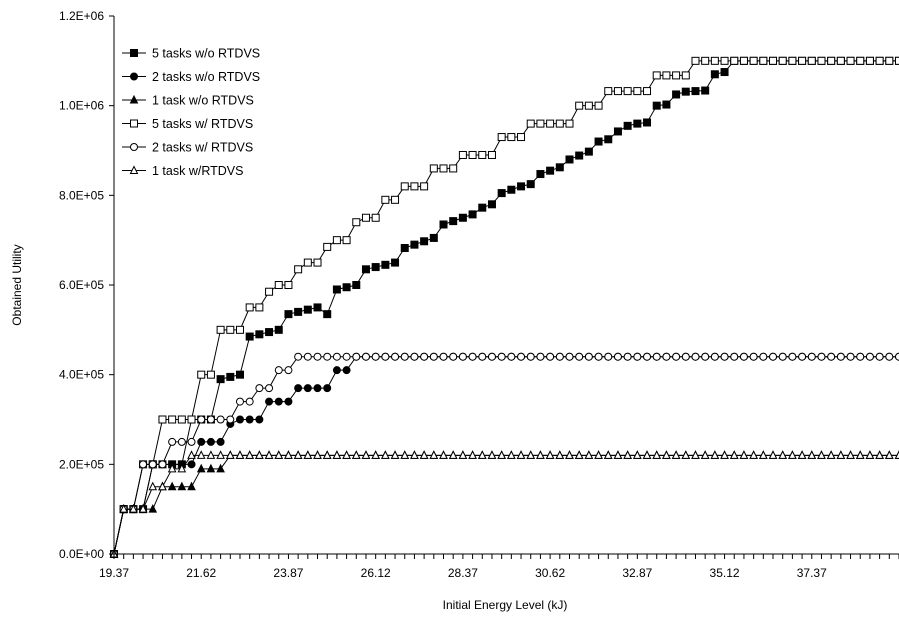 The height and width of the screenshot is (621, 899). Describe the element at coordinates (81, 195) in the screenshot. I see `y-tick-label: 8.0E+05` at that location.